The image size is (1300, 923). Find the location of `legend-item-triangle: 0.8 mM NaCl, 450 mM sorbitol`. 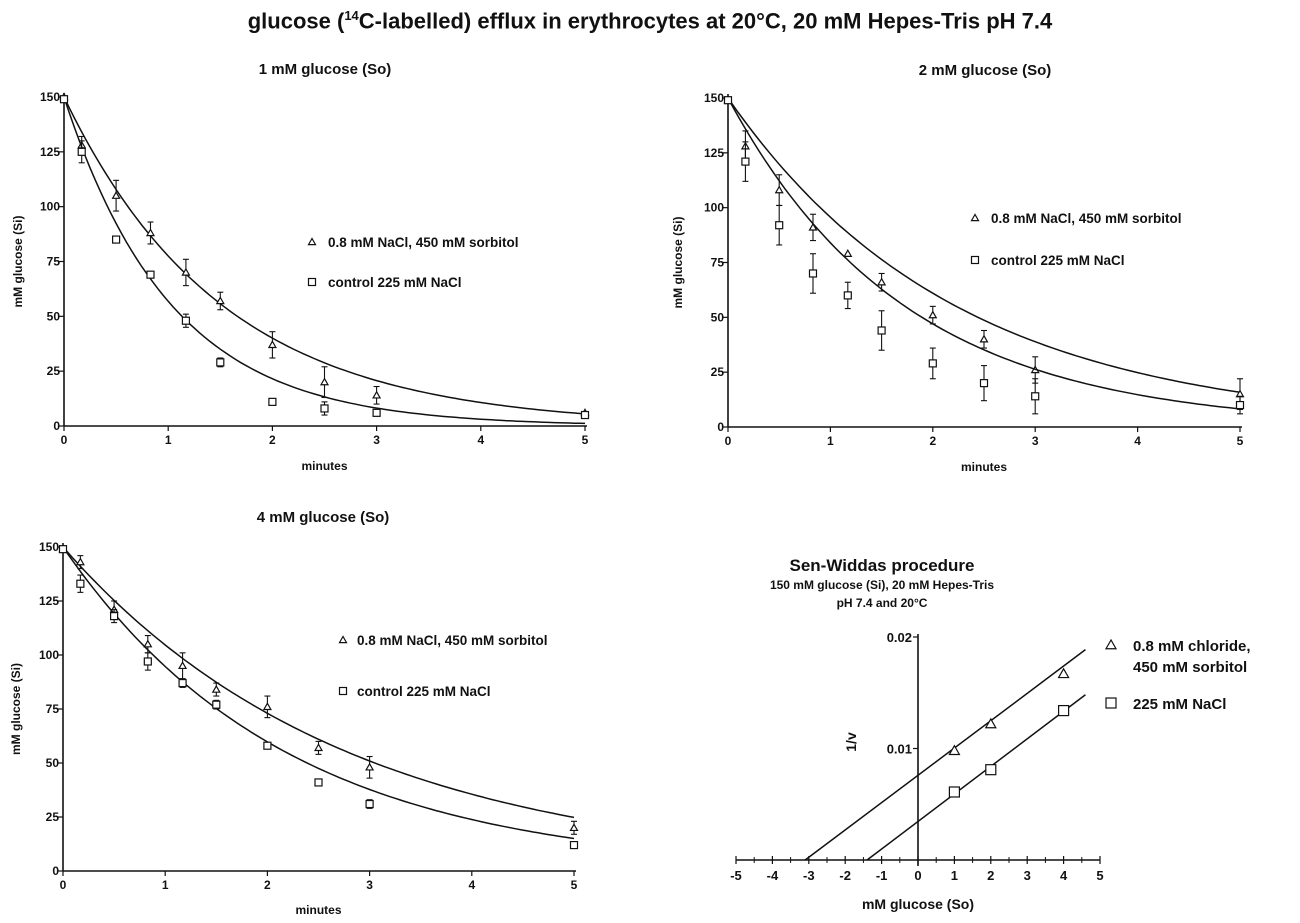

legend-item-triangle: 0.8 mM NaCl, 450 mM sorbitol is located at coordinates (413, 242).